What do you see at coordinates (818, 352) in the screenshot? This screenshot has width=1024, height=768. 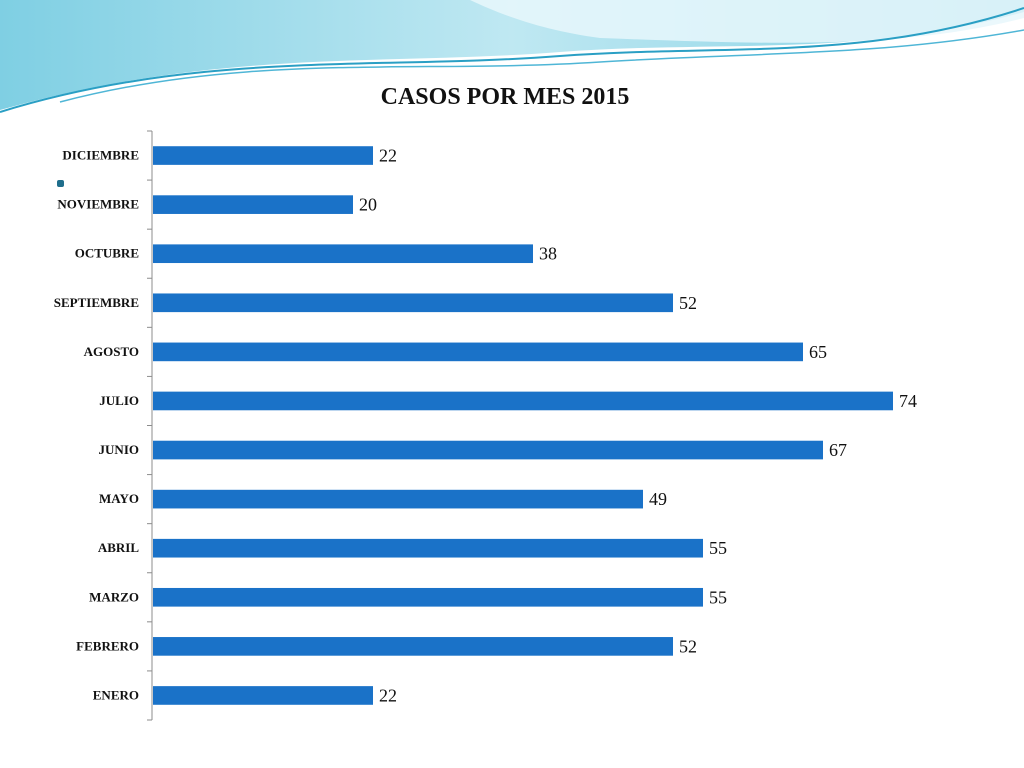 I see `data-label: 65` at bounding box center [818, 352].